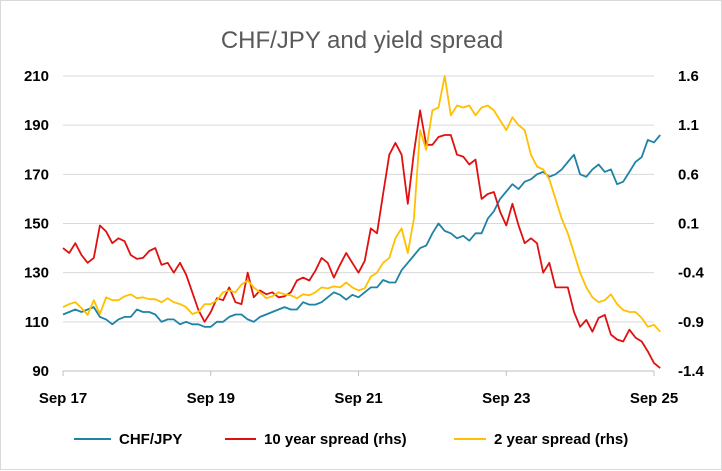  I want to click on chart-title: CHF/JPY and yield spread, so click(362, 40).